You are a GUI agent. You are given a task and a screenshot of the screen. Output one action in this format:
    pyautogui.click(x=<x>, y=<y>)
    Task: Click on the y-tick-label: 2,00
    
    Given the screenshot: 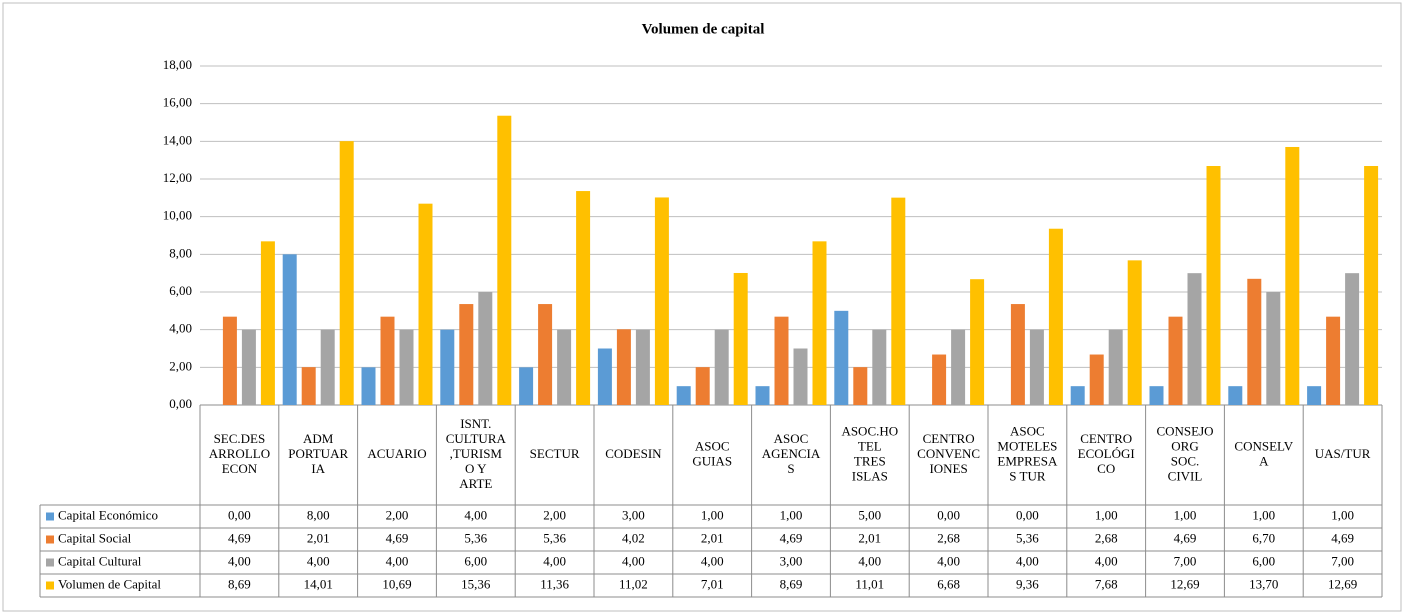 What is the action you would take?
    pyautogui.click(x=180, y=365)
    